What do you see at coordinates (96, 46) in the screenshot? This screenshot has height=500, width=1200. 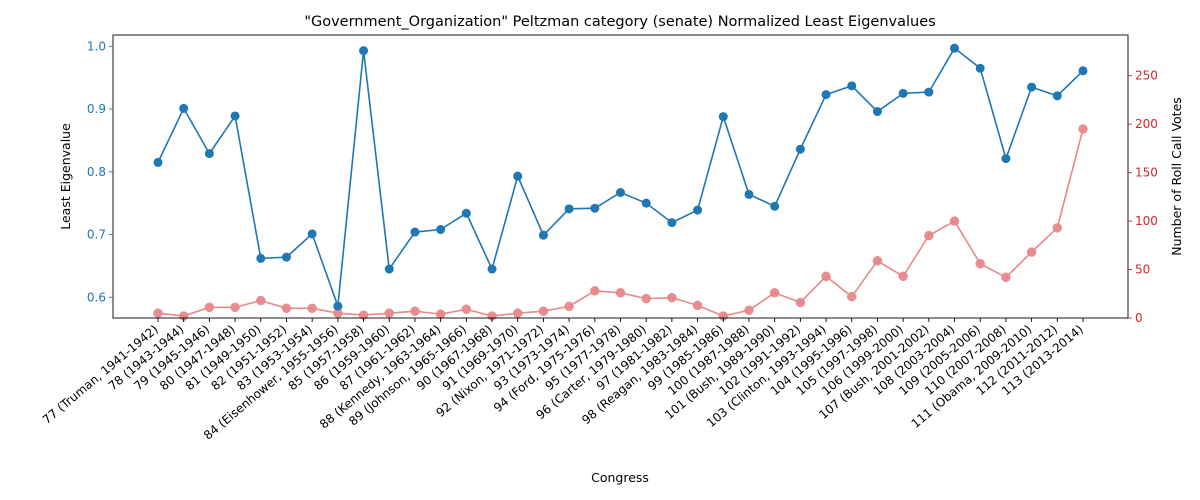 I see `y-left-tick-label: 1.0` at bounding box center [96, 46].